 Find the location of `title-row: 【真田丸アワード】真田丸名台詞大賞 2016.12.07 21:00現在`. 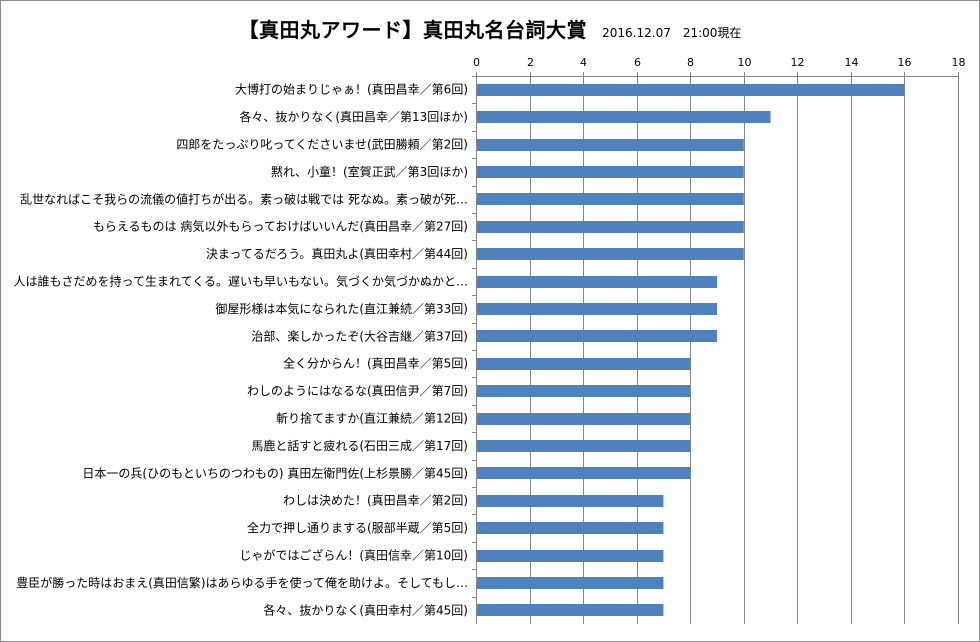

title-row: 【真田丸アワード】真田丸名台詞大賞 2016.12.07 21:00現在 is located at coordinates (490, 28).